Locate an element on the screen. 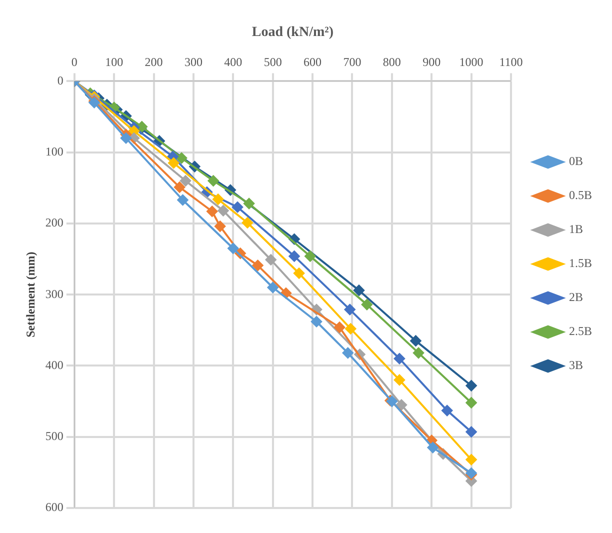  x-tick-label: 800 is located at coordinates (391, 62).